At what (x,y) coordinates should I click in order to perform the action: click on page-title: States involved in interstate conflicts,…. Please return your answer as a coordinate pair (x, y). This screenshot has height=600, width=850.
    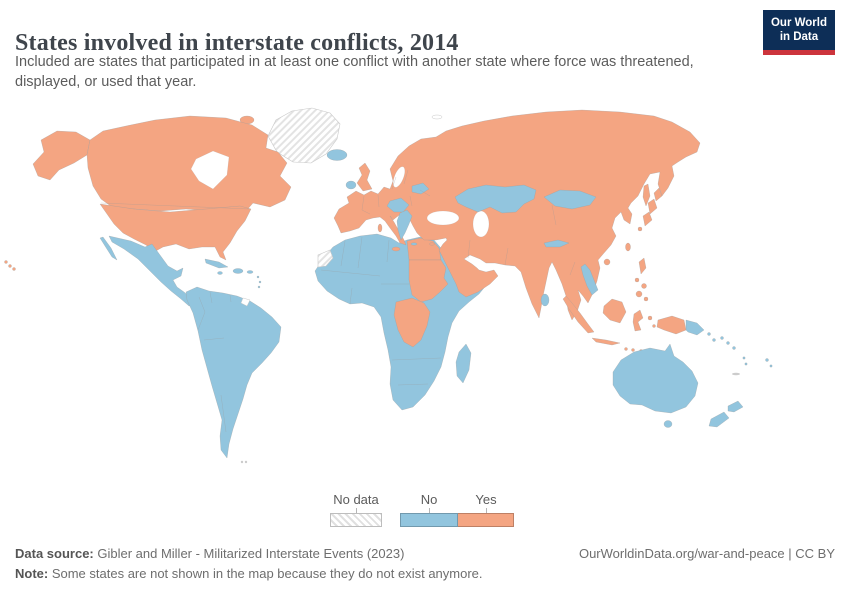
    Looking at the image, I should click on (237, 43).